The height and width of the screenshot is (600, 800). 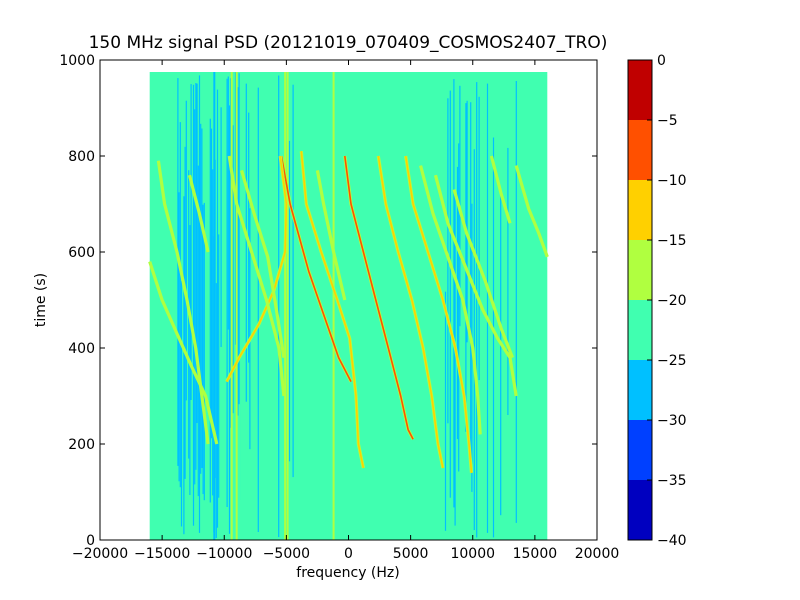 What do you see at coordinates (162, 554) in the screenshot?
I see `x-tick-label: −15000` at bounding box center [162, 554].